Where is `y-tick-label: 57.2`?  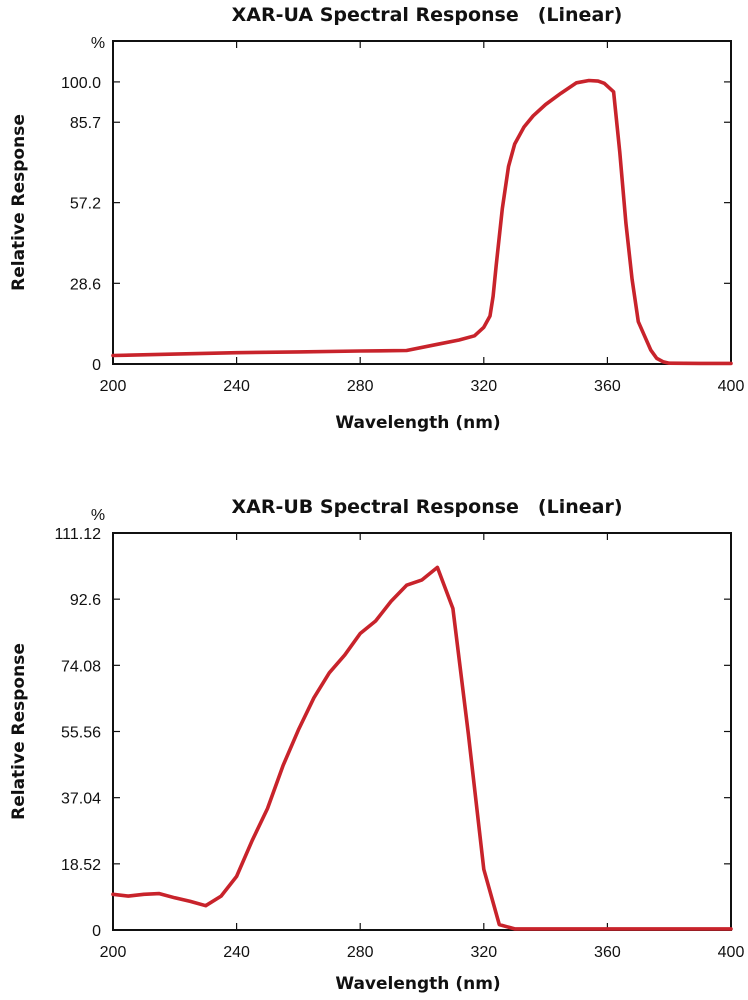
y-tick-label: 57.2 is located at coordinates (85, 204).